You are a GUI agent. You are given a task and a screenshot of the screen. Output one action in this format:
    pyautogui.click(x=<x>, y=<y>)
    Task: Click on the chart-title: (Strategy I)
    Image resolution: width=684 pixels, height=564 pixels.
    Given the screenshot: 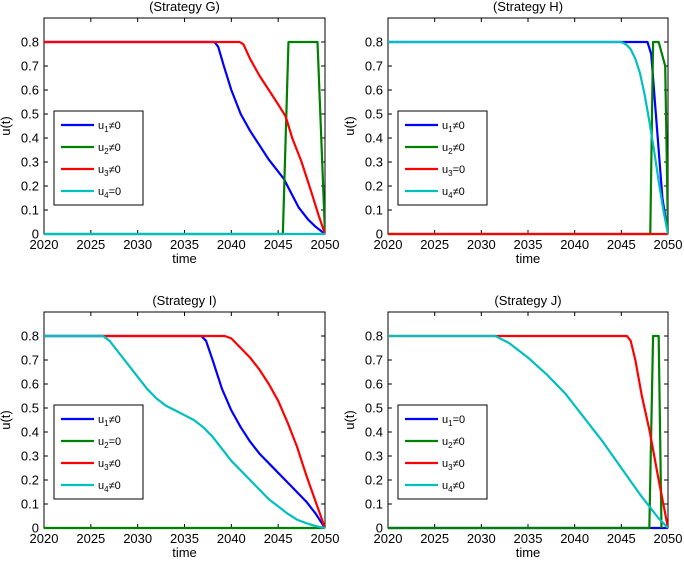 What is the action you would take?
    pyautogui.click(x=184, y=300)
    